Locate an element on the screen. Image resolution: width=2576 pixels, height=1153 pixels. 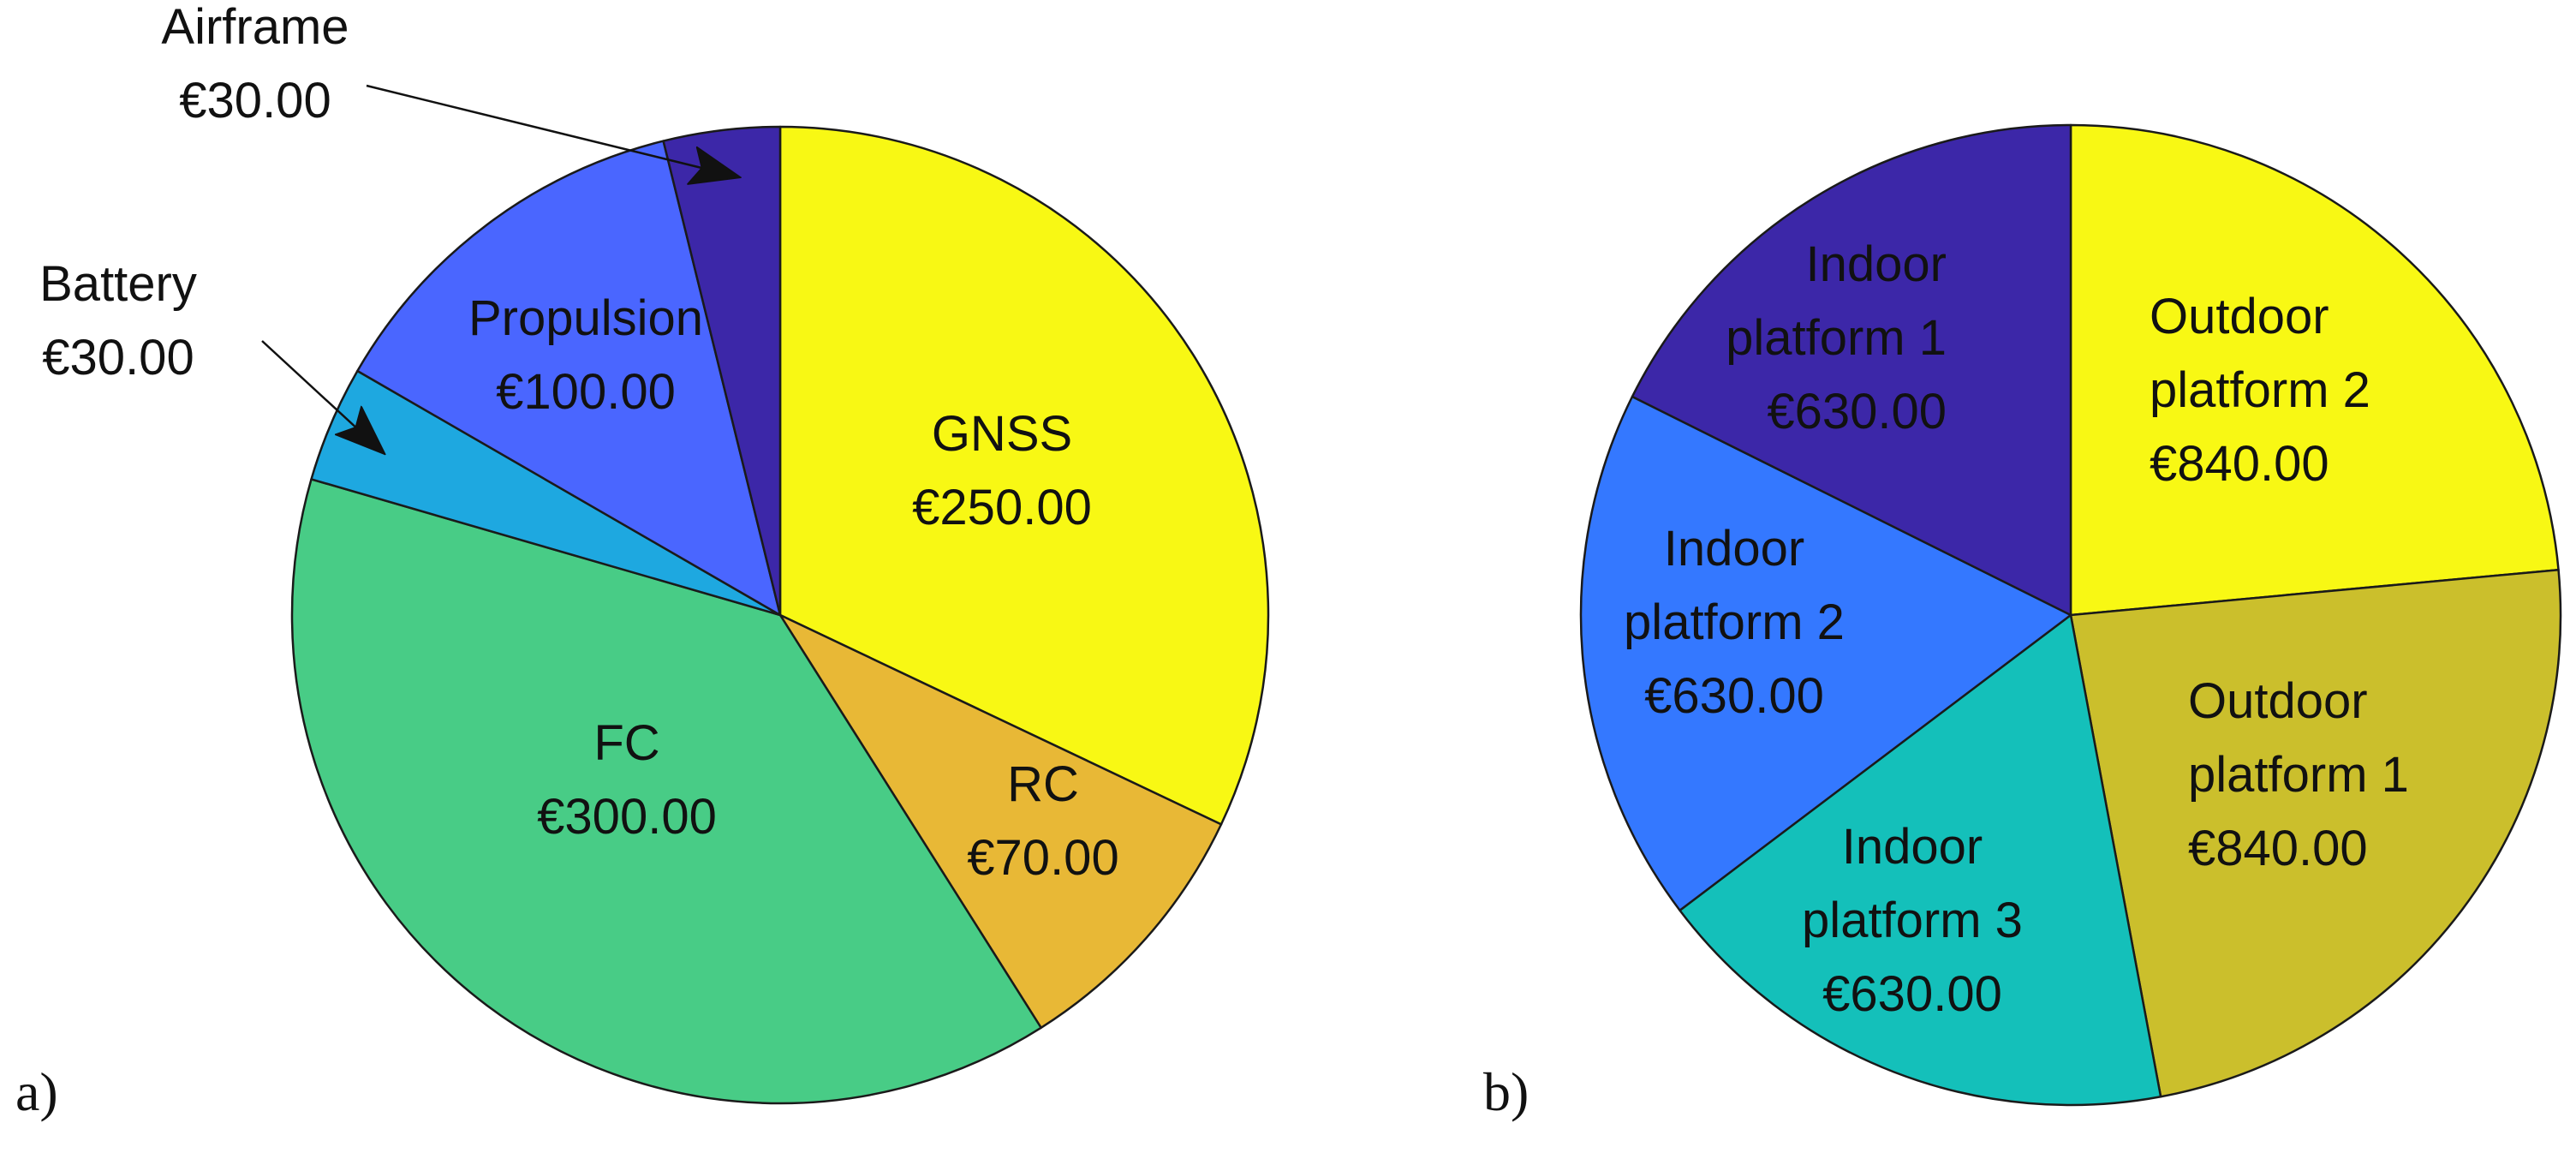
slice-value-rc: €70.00 is located at coordinates (1042, 858).